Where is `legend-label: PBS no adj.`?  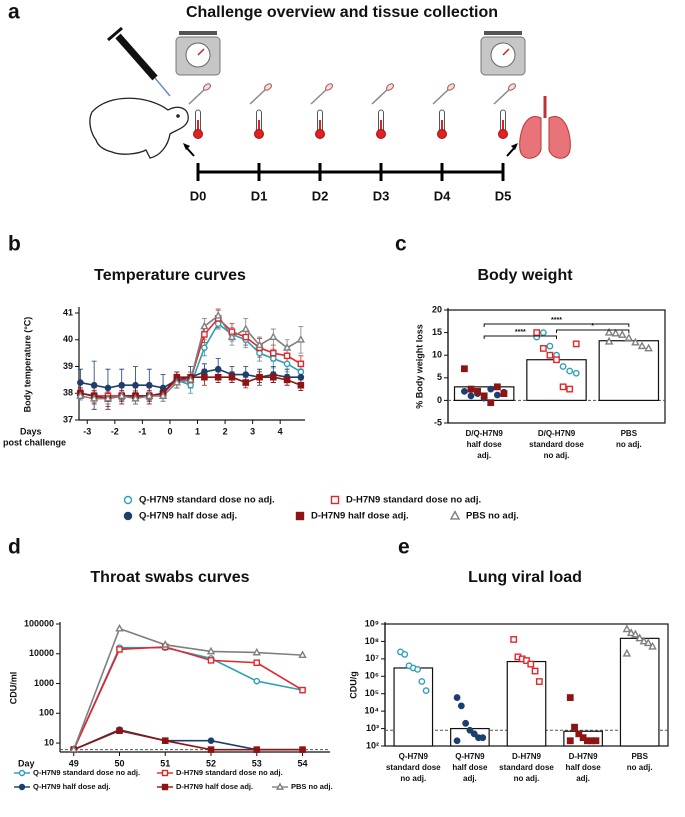
legend-label: PBS no adj. is located at coordinates (312, 786).